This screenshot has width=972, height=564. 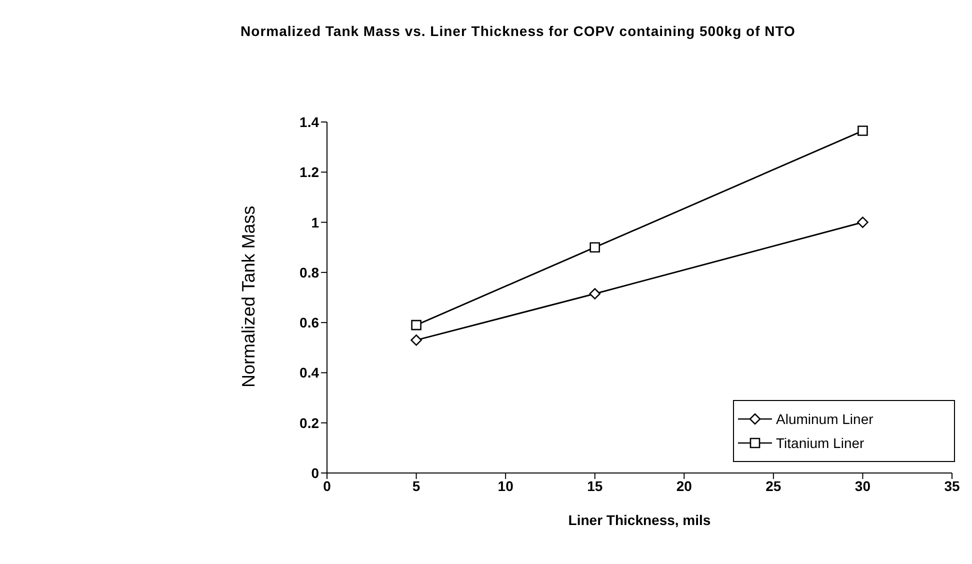 What do you see at coordinates (595, 486) in the screenshot?
I see `x-tick-label: 15` at bounding box center [595, 486].